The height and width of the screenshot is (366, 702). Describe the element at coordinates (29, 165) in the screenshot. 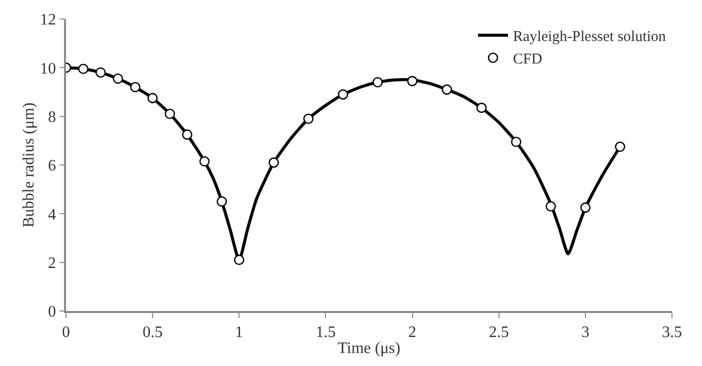

I see `y-axis-title: Bubble radius (μm)` at that location.